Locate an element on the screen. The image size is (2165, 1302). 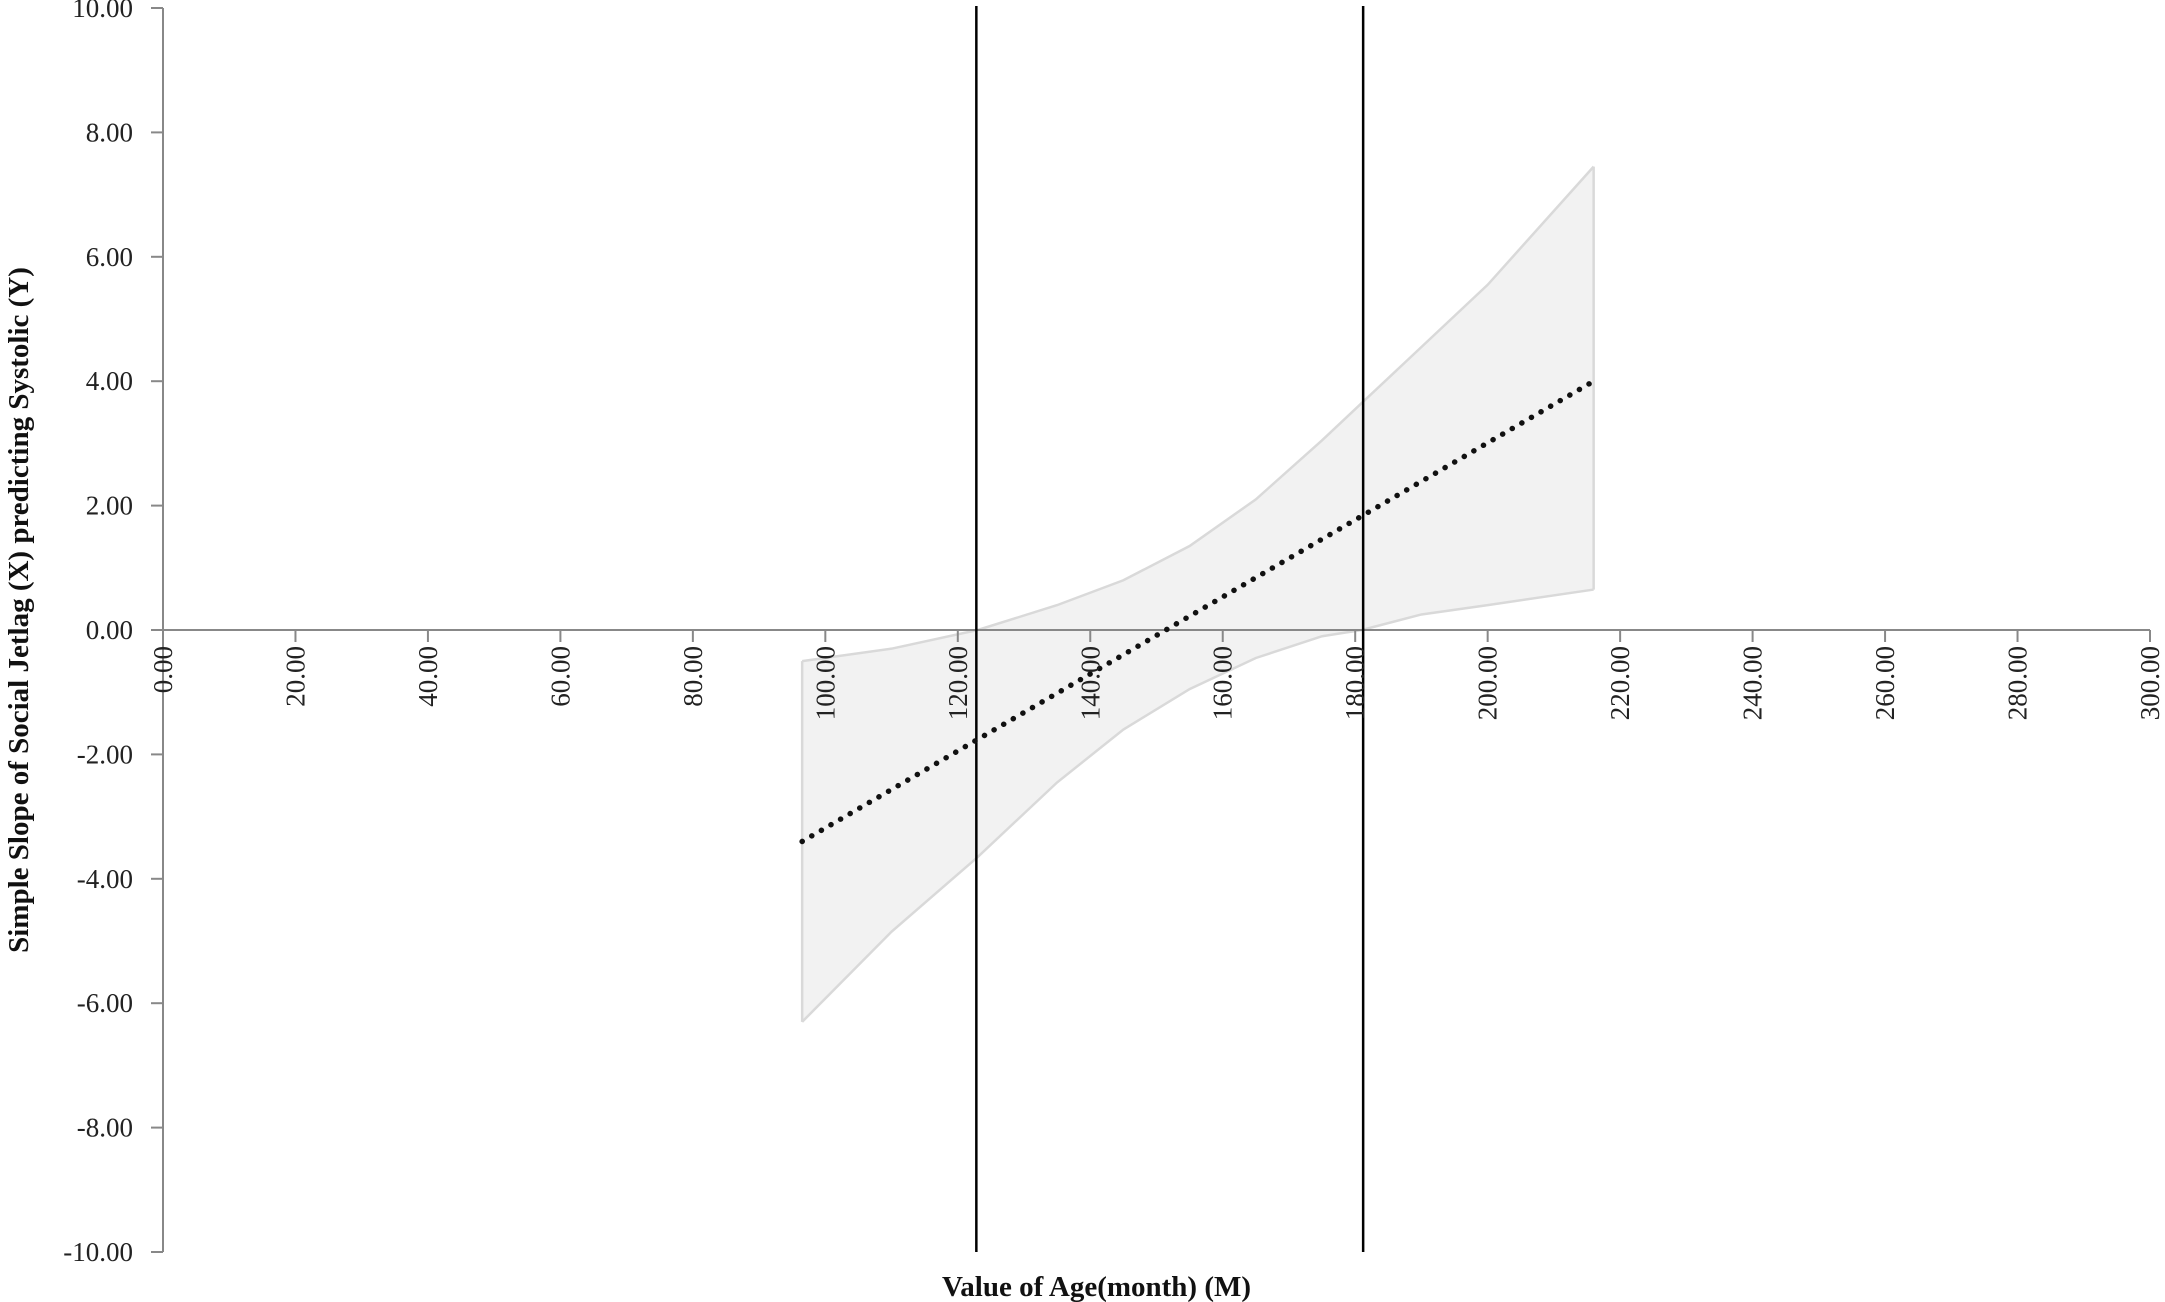
x-tick-label: 0.00 is located at coordinates (163, 669).